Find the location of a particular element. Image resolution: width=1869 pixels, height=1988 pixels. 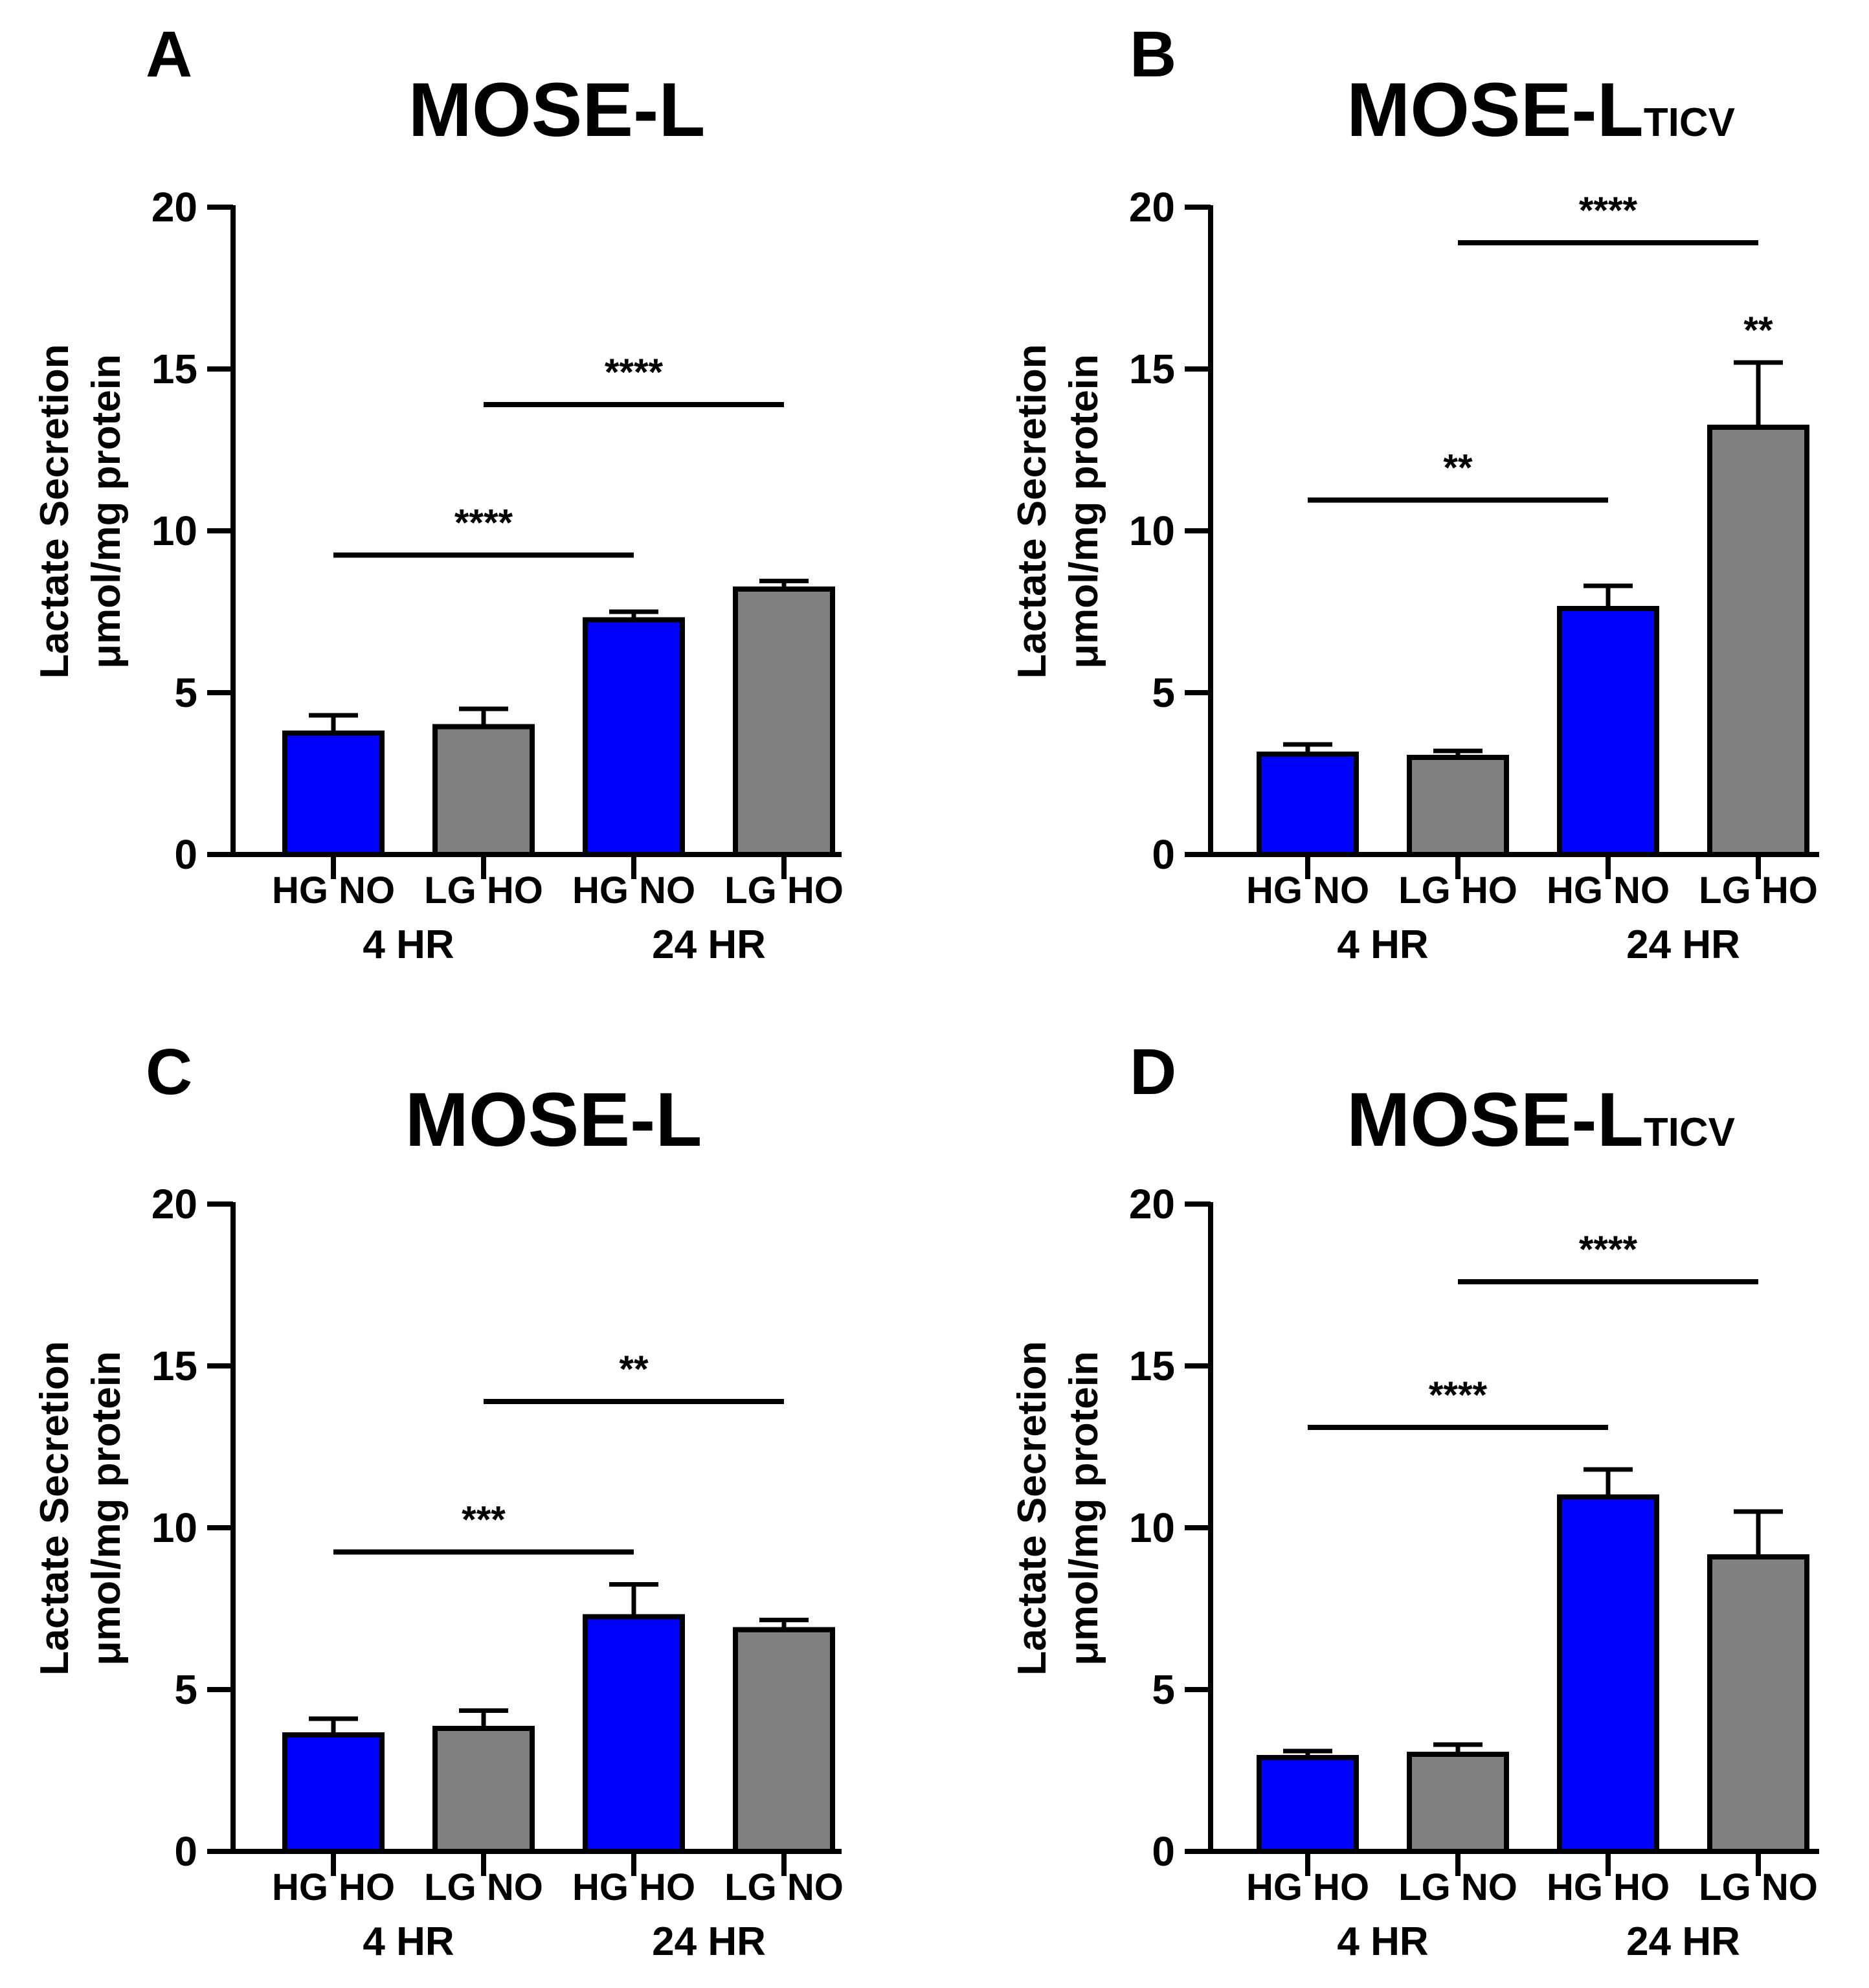

panel-letter: D is located at coordinates (1153, 1072).